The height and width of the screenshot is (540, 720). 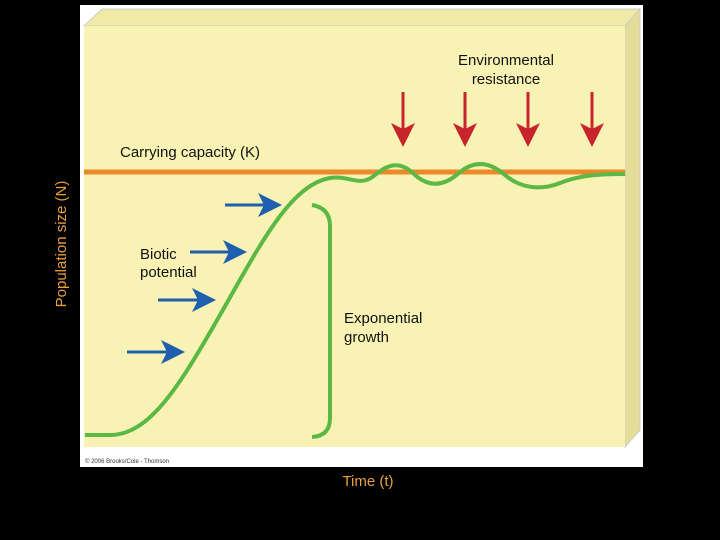 What do you see at coordinates (367, 481) in the screenshot?
I see `x-axis-label: Time (t)` at bounding box center [367, 481].